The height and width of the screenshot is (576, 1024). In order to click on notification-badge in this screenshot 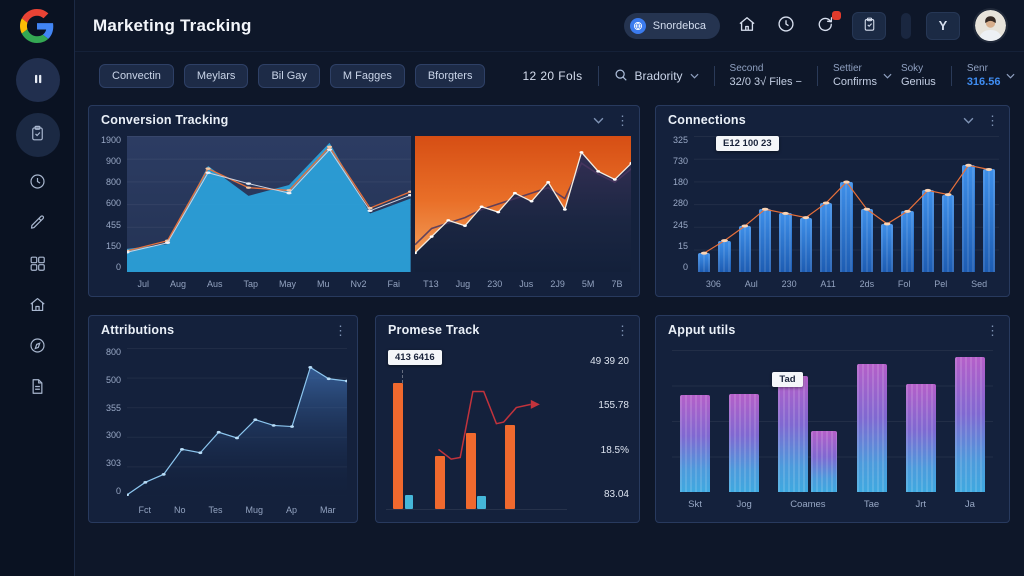, I will do `click(836, 15)`.